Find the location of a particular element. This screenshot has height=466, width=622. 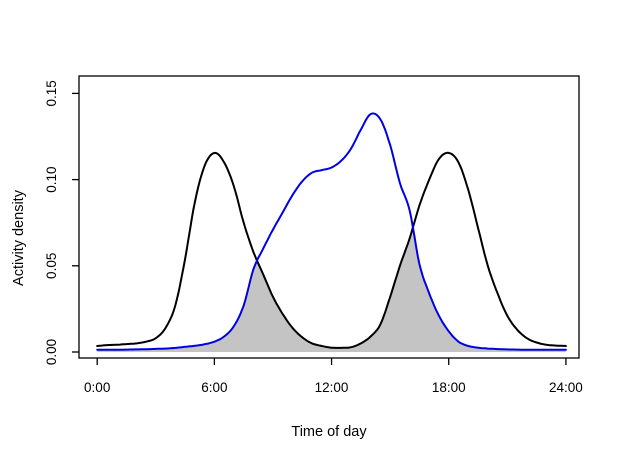

y-tick-label: 0.10 is located at coordinates (51, 179).